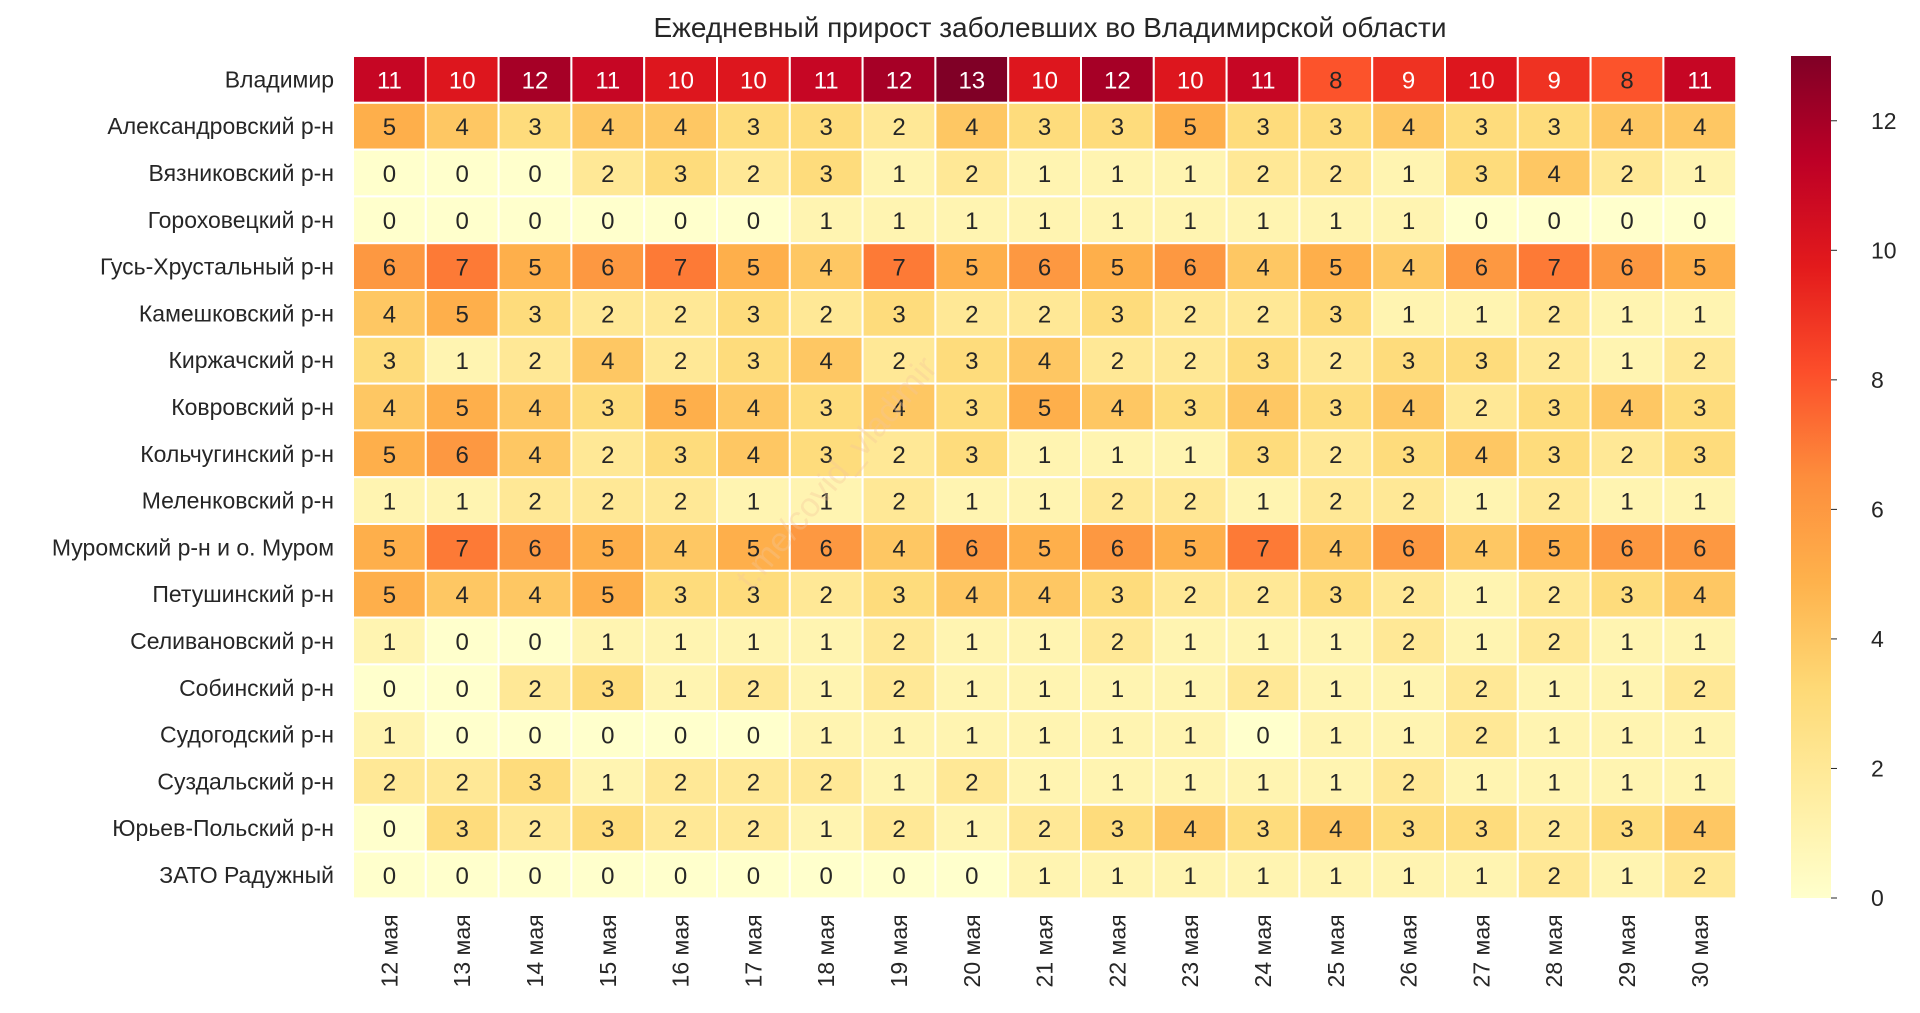  I want to click on row-label: Юрьев-Польский р-н, so click(223, 828).